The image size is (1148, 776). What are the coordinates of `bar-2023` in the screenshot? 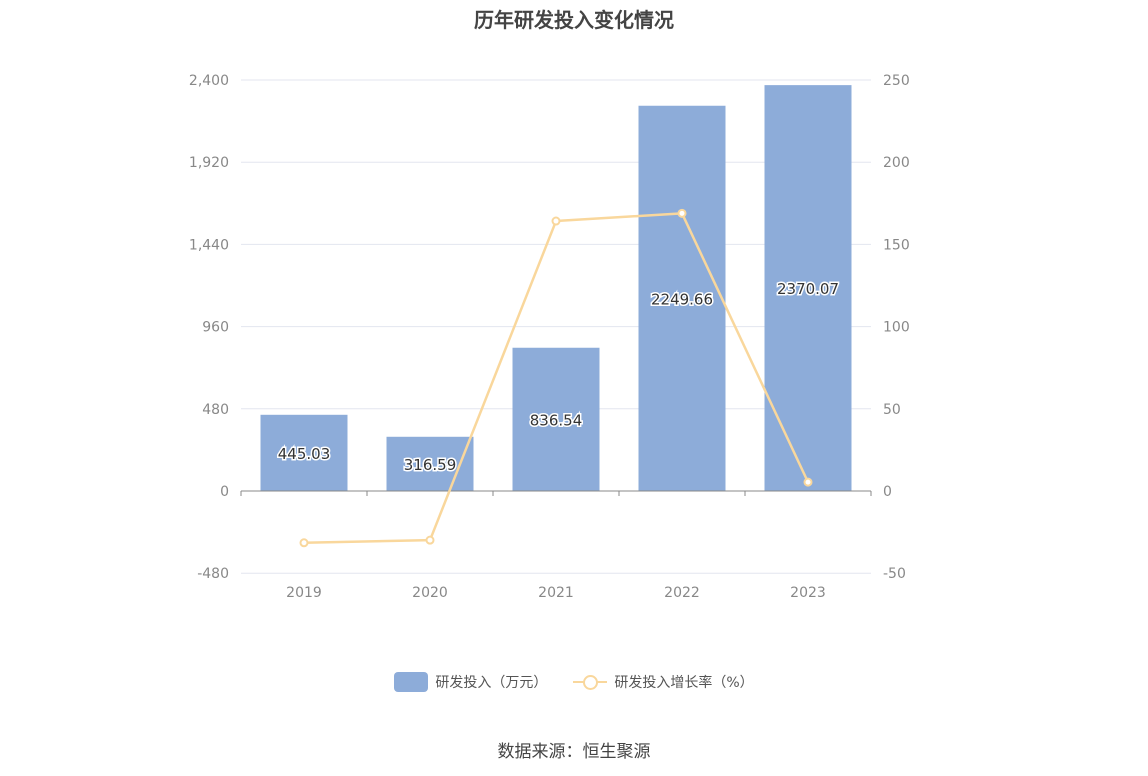 It's located at (808, 288).